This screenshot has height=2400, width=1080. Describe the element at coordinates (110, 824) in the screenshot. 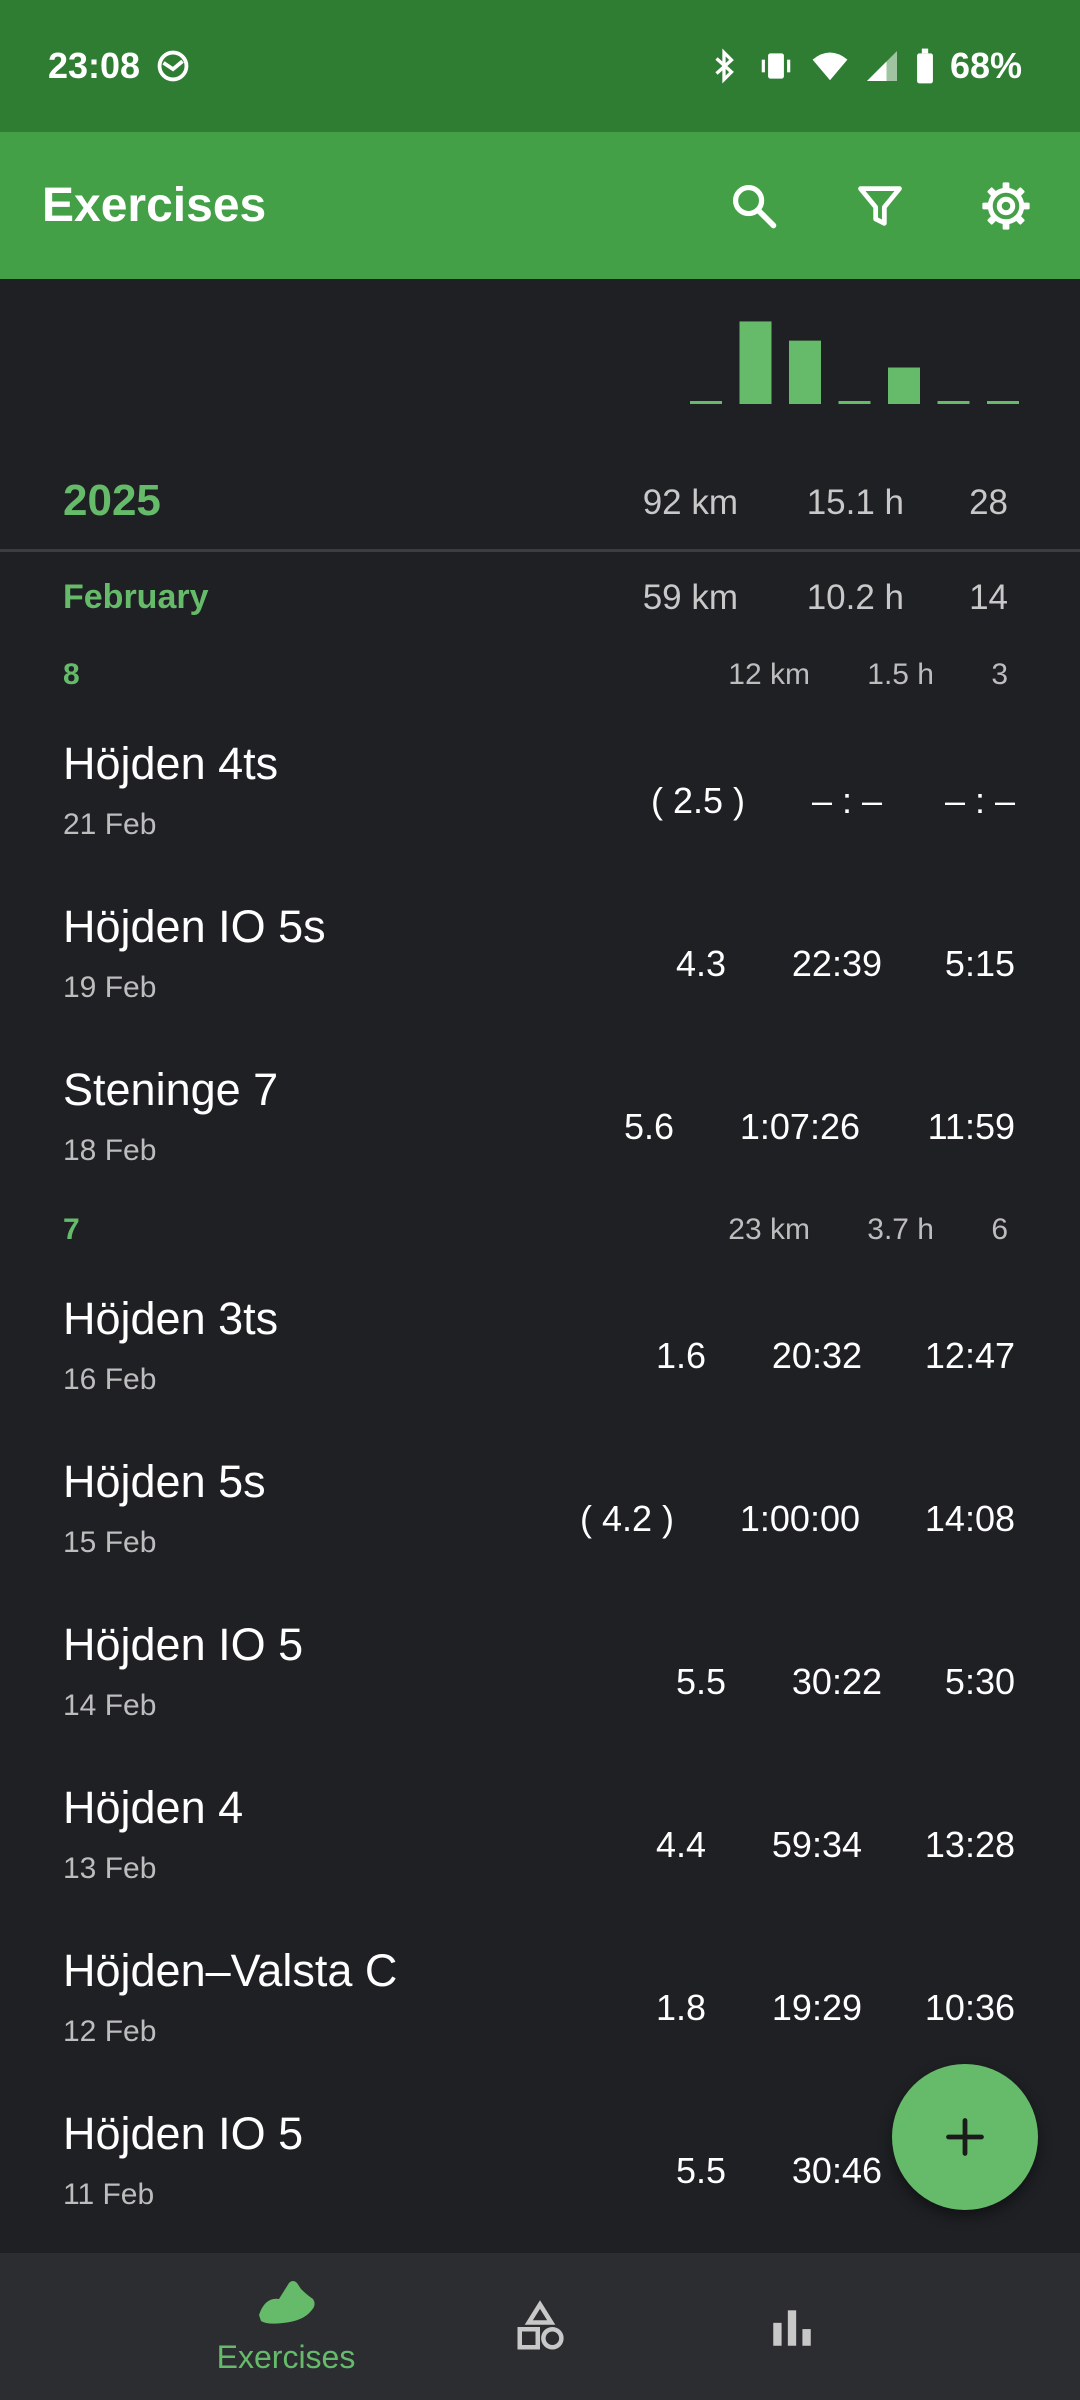

I see `exercise-date: 21 Feb` at that location.